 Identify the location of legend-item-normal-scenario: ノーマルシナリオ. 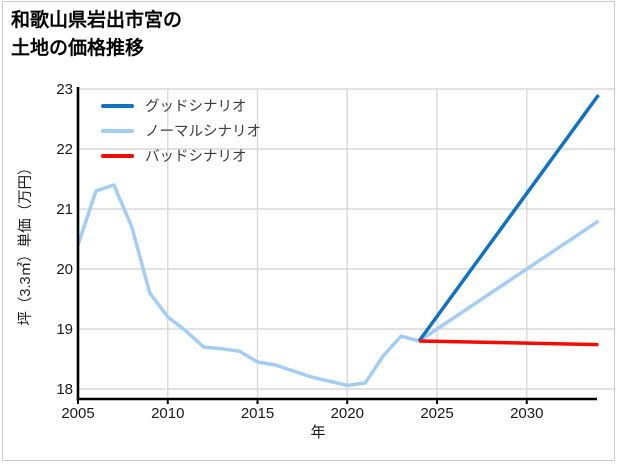
(181, 130).